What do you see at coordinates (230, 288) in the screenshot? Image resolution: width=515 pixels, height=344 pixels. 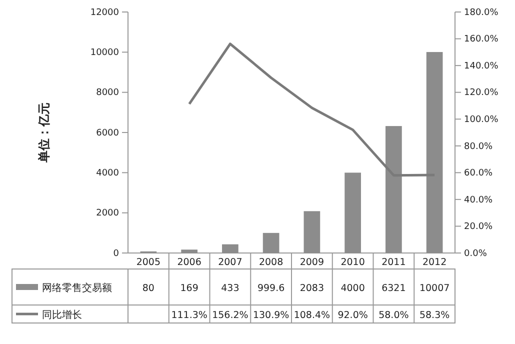 I see `data-label: 433` at bounding box center [230, 288].